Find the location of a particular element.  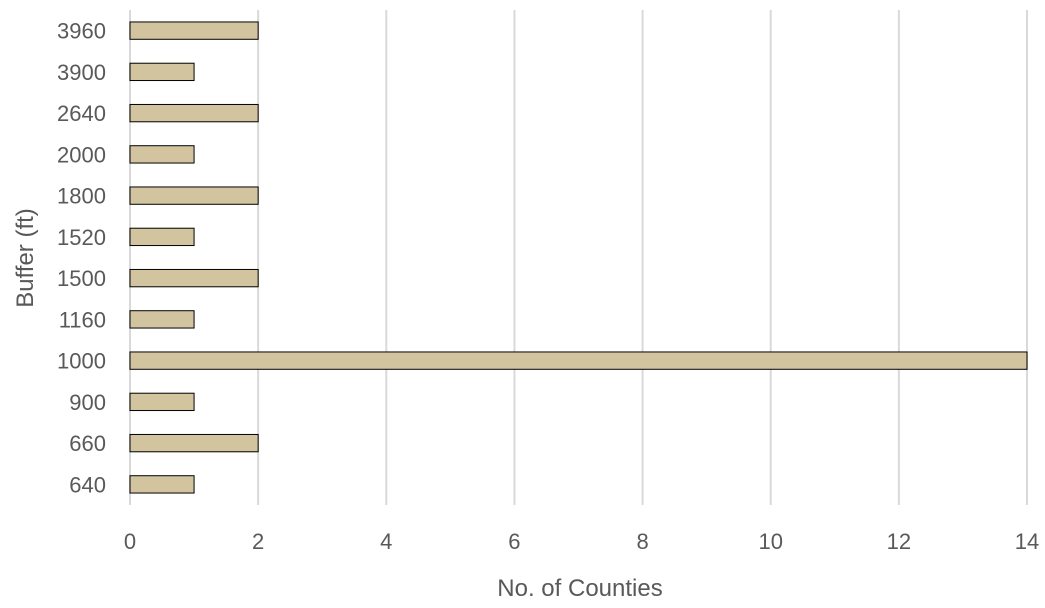

y-tick-label: 2640 is located at coordinates (81, 113).